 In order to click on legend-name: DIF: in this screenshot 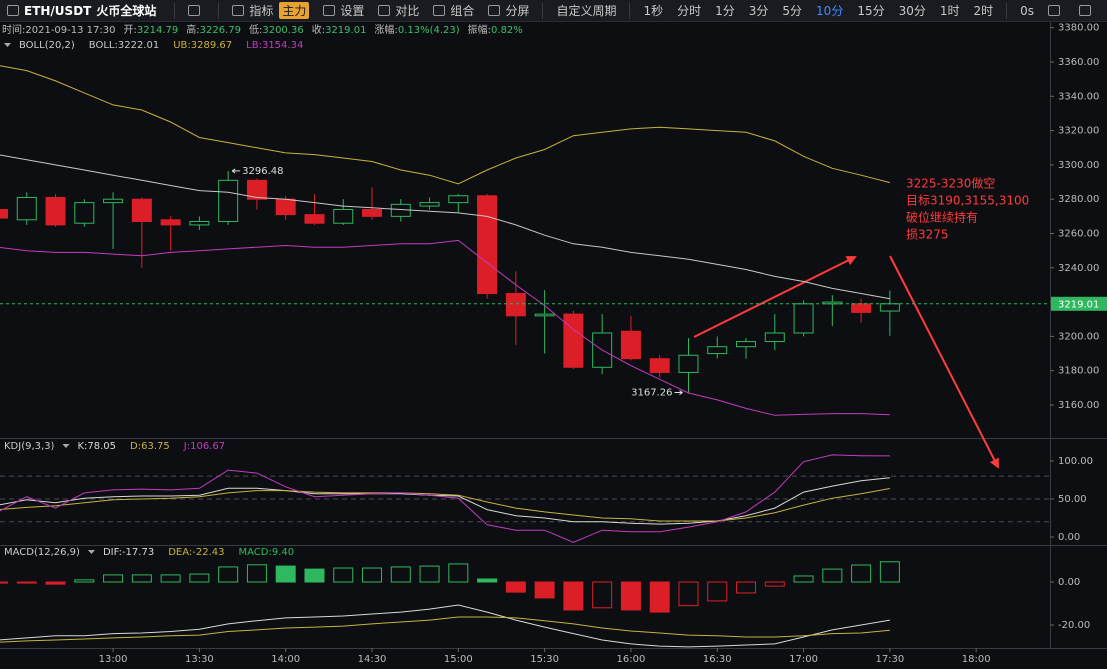, I will do `click(112, 552)`.